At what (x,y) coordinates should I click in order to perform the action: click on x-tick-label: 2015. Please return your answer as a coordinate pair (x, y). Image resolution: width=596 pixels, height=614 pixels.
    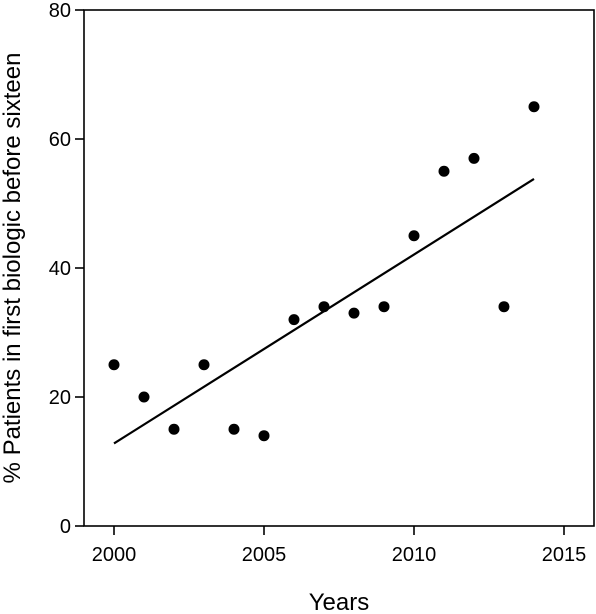
    Looking at the image, I should click on (564, 555).